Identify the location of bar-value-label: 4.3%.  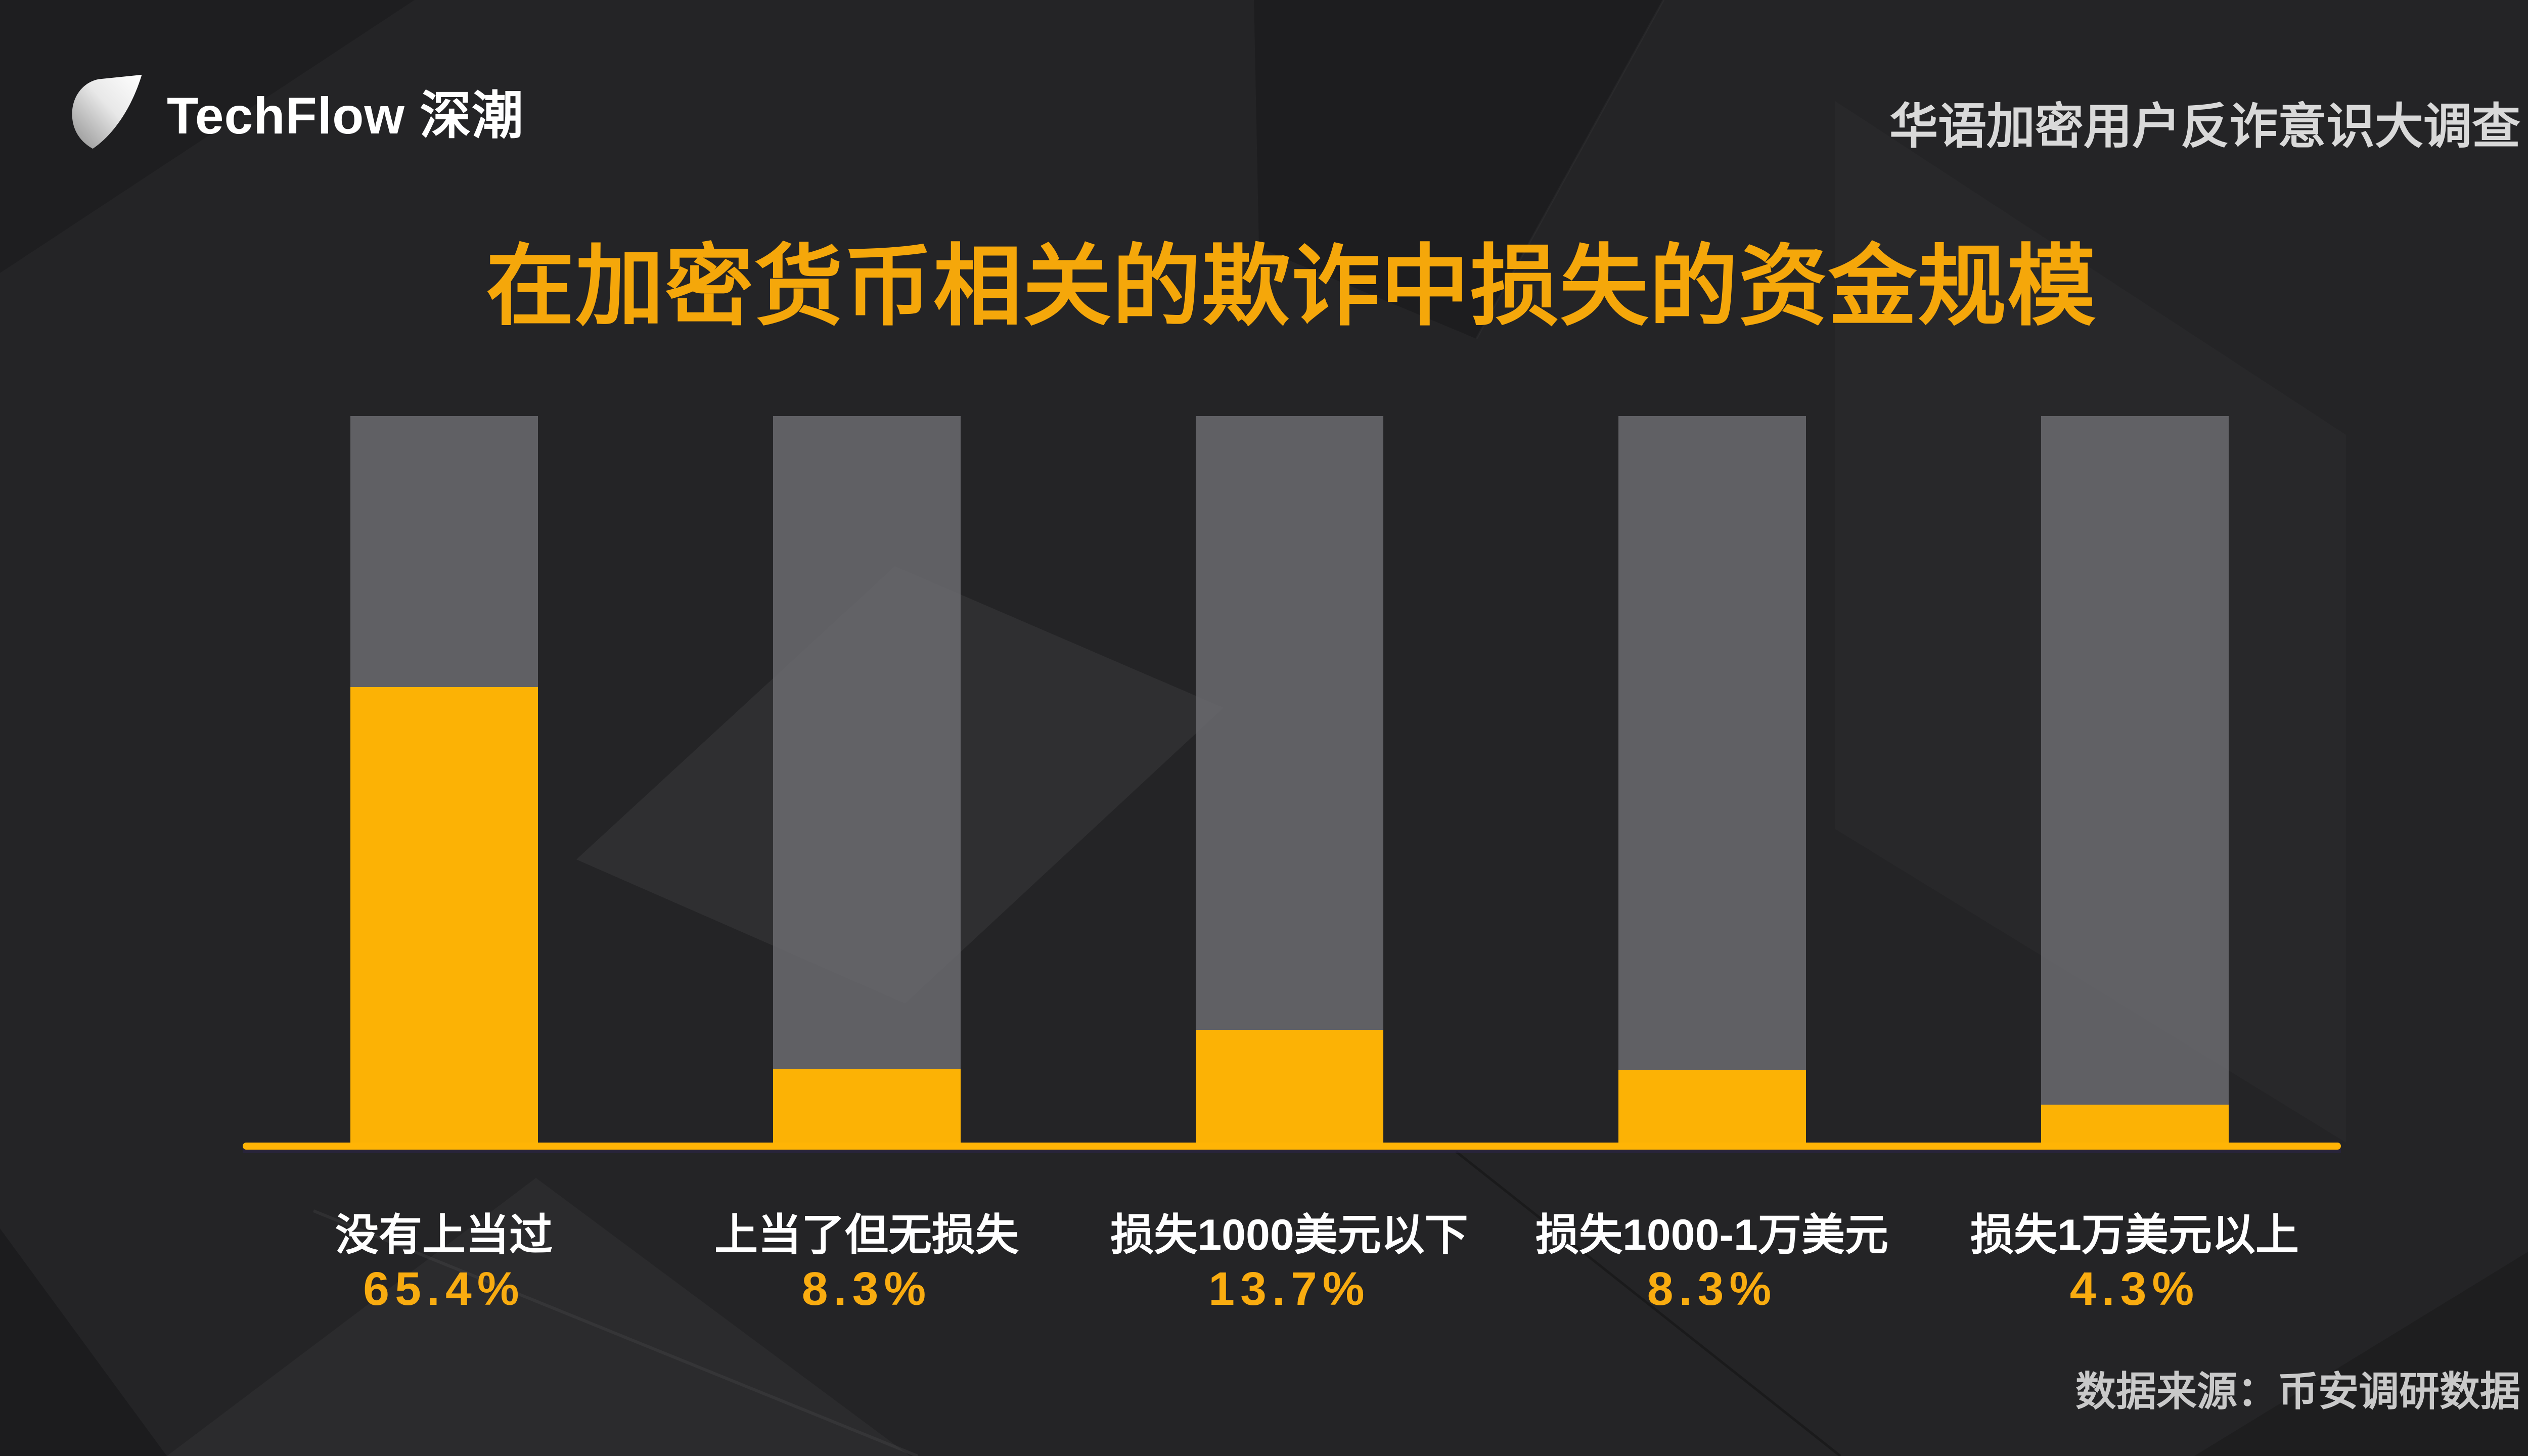
(2135, 1288).